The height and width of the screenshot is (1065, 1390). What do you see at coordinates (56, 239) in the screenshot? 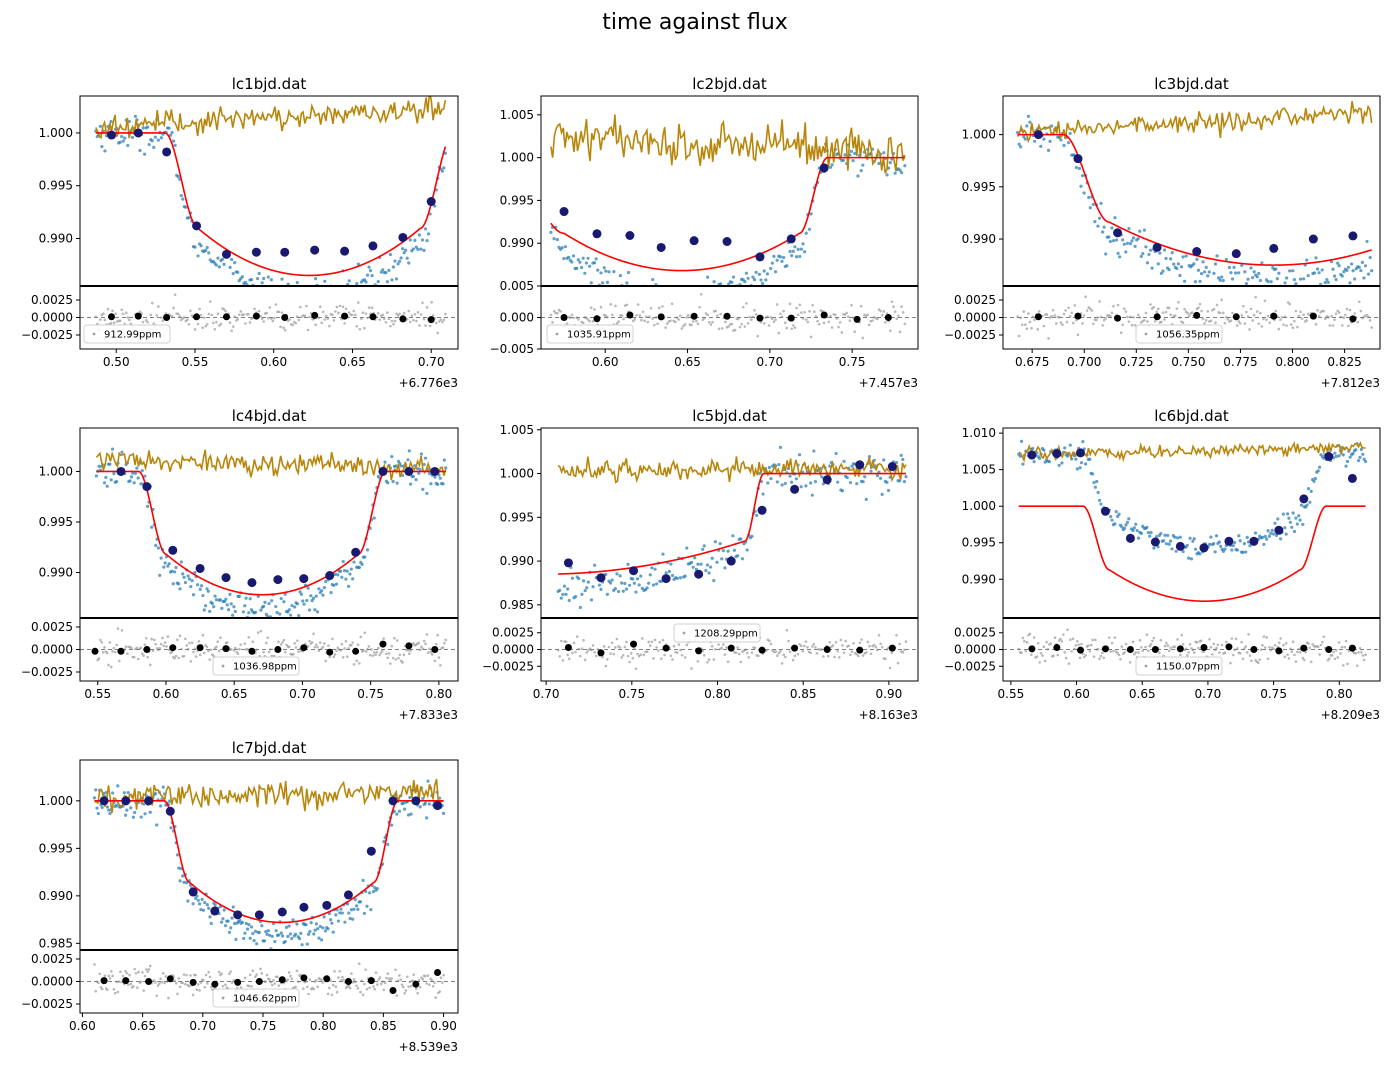
I see `y-tick-label: 0.990` at bounding box center [56, 239].